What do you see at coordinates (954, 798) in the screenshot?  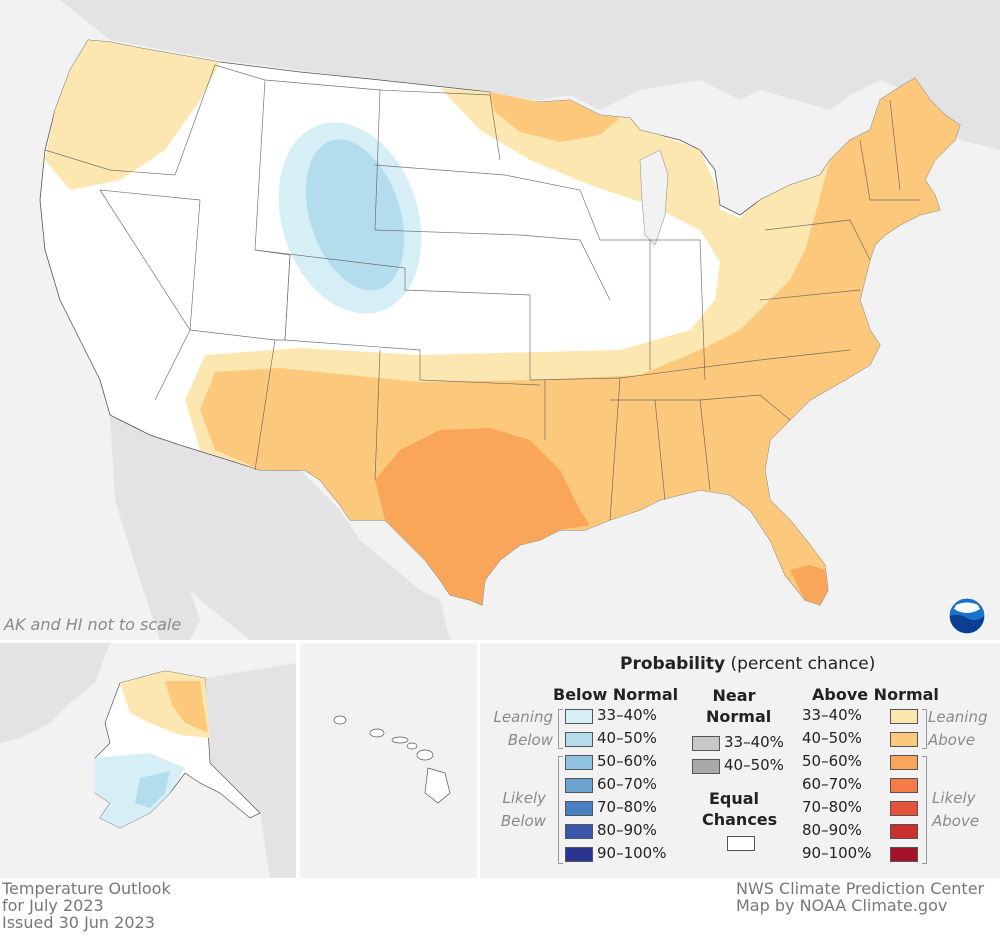 I see `likely-above-line1: Likely` at bounding box center [954, 798].